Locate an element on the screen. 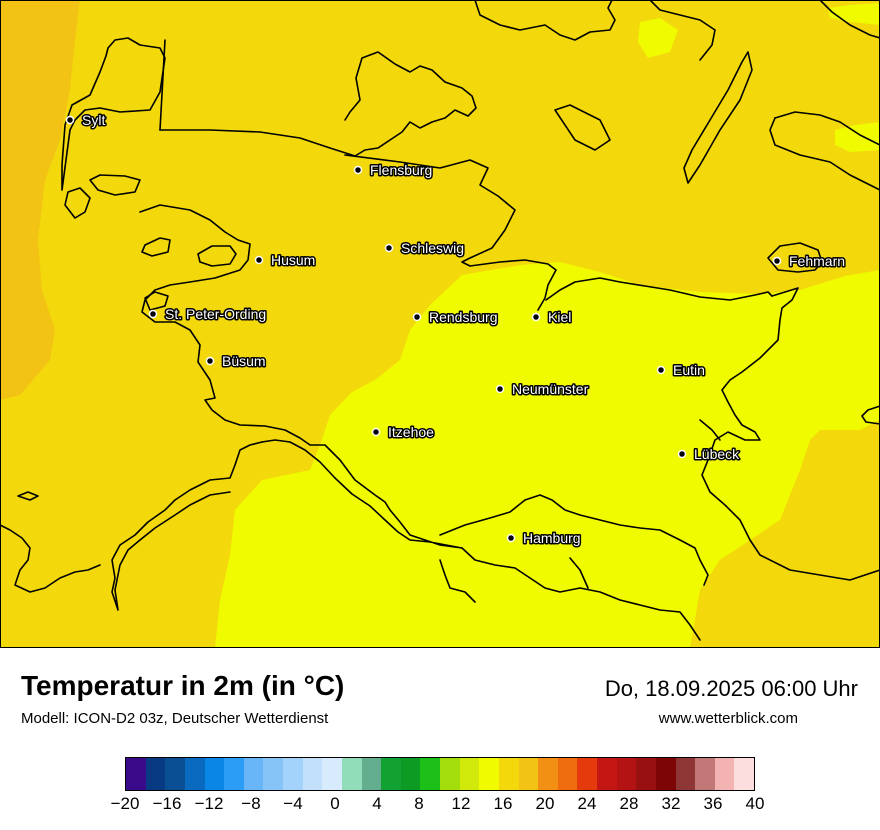 The image size is (880, 830). colorbar-tick-label: 16 is located at coordinates (503, 803).